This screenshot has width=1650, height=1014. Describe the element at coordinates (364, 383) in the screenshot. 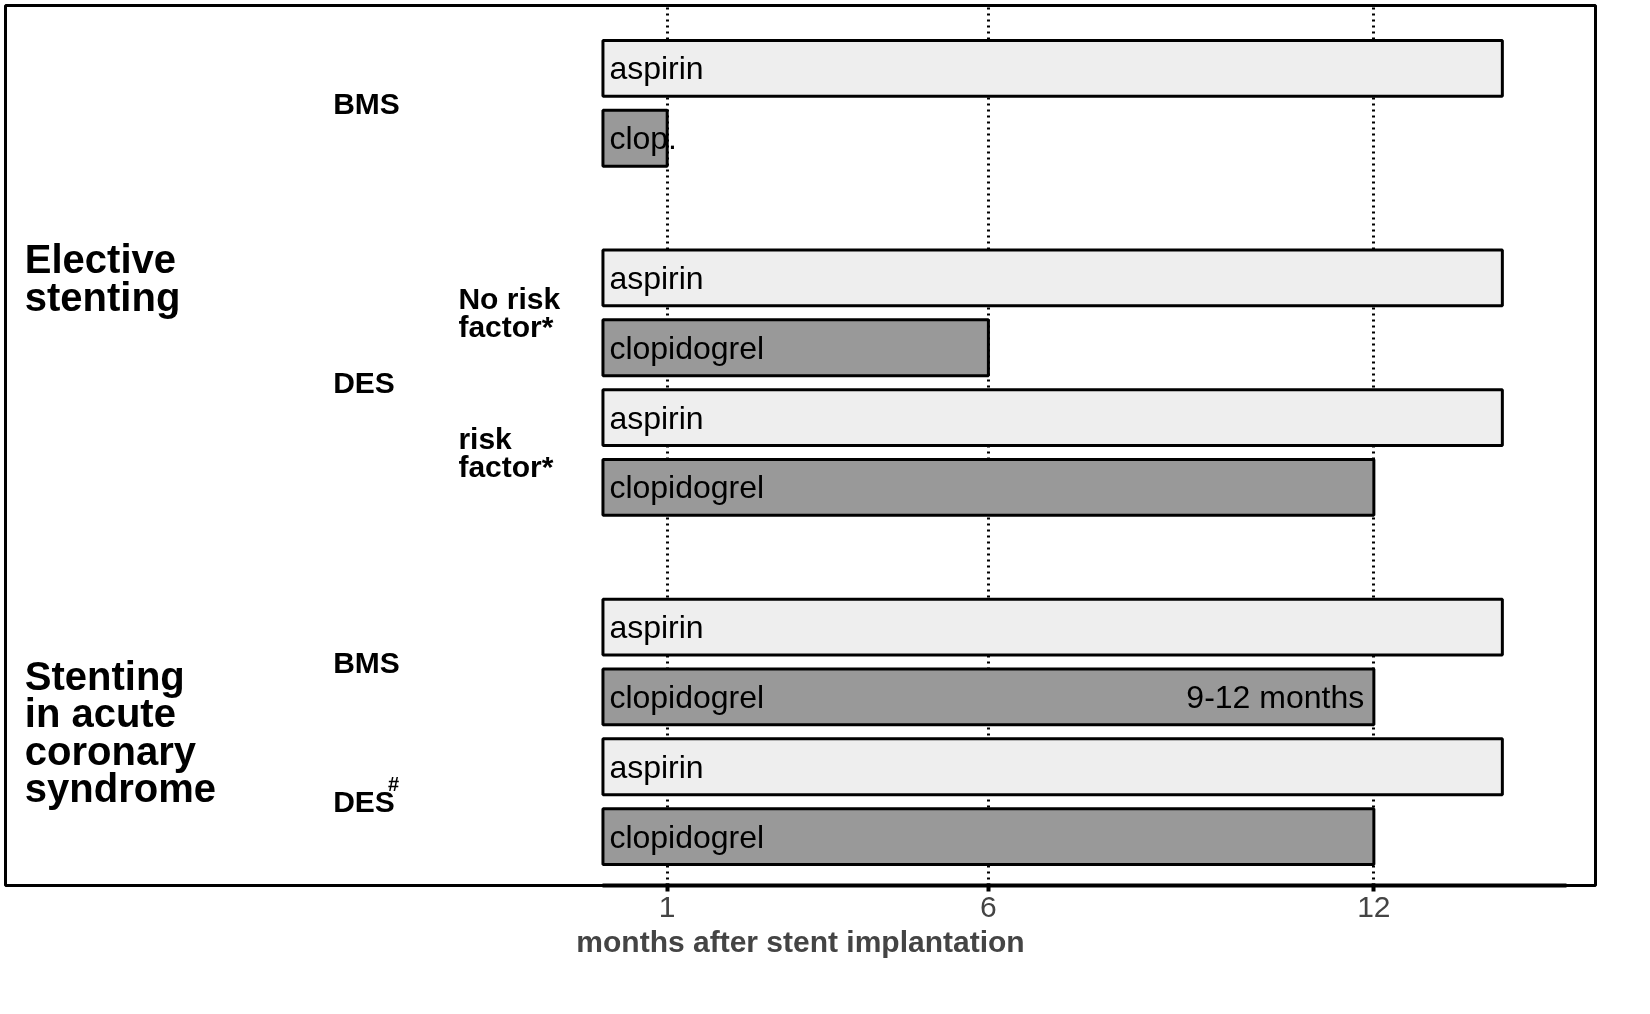

I see `text: DES` at that location.